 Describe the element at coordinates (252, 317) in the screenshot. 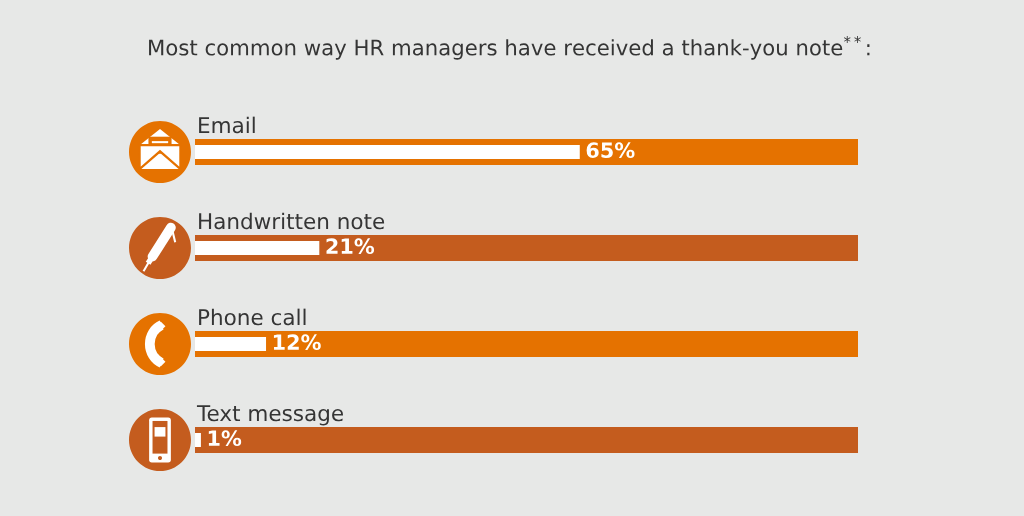

I see `y-tick-label: Phone call` at that location.